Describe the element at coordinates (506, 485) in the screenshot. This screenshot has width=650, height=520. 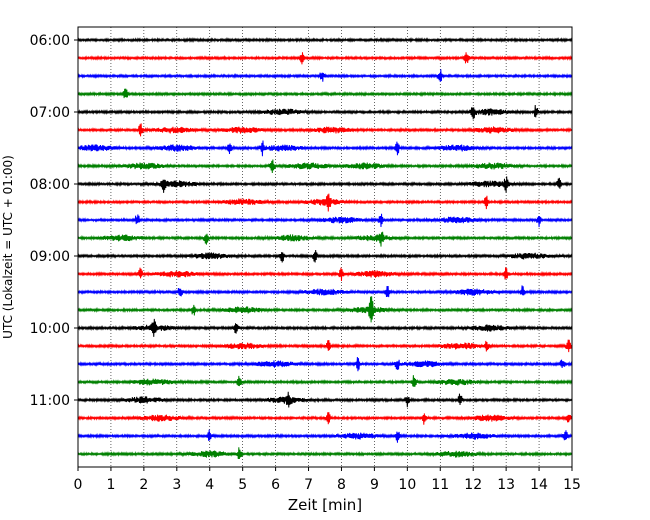
I see `x-tick-label: 13` at that location.